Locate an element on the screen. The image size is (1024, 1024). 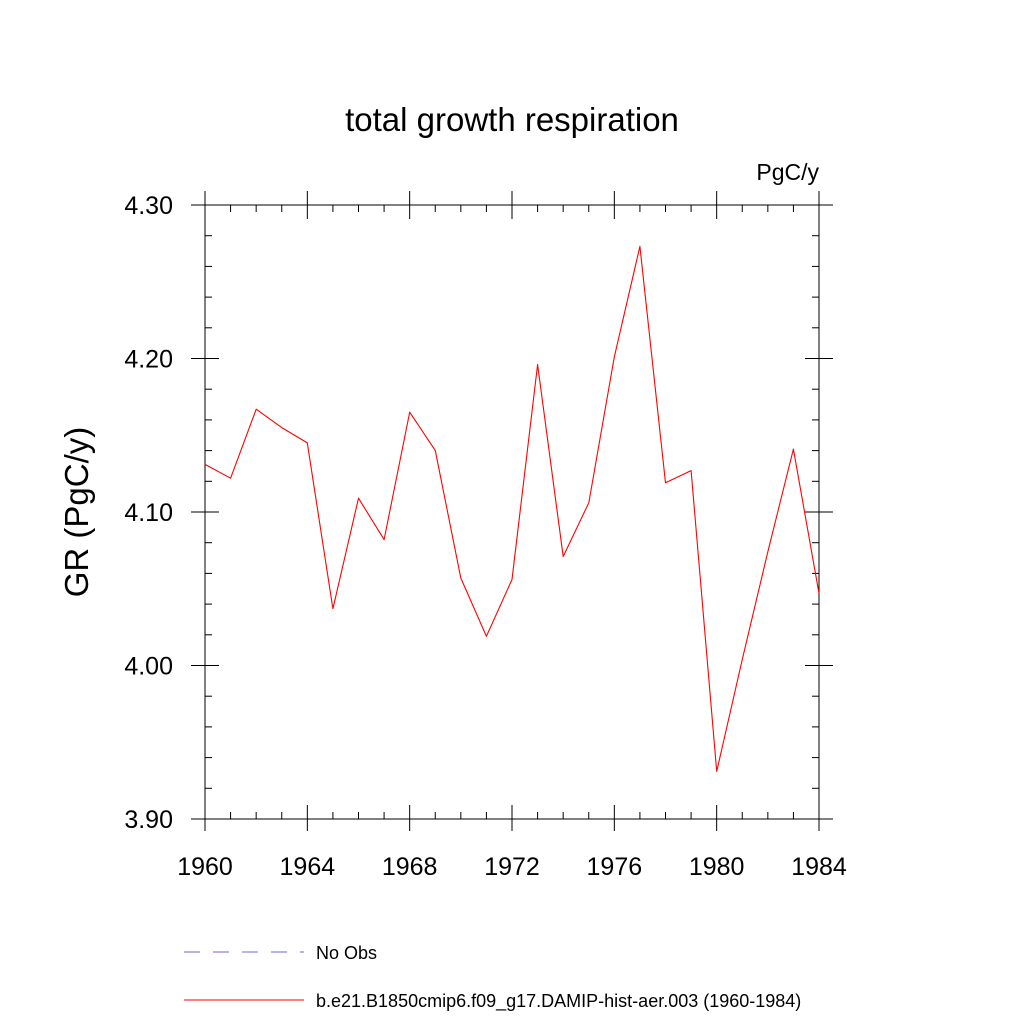
y-tick-label: 3.90 is located at coordinates (148, 820).